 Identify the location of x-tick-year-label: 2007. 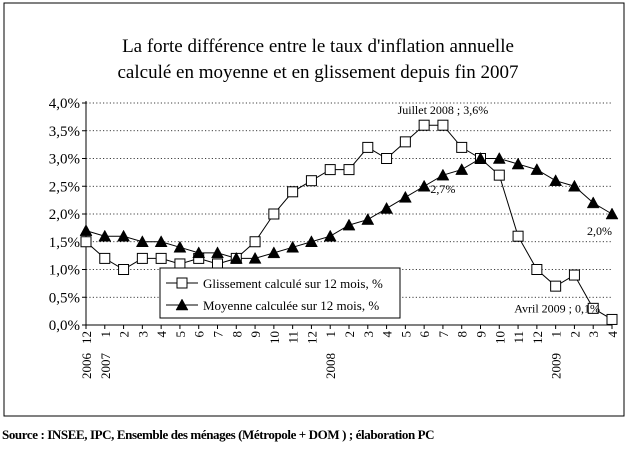
(105, 366).